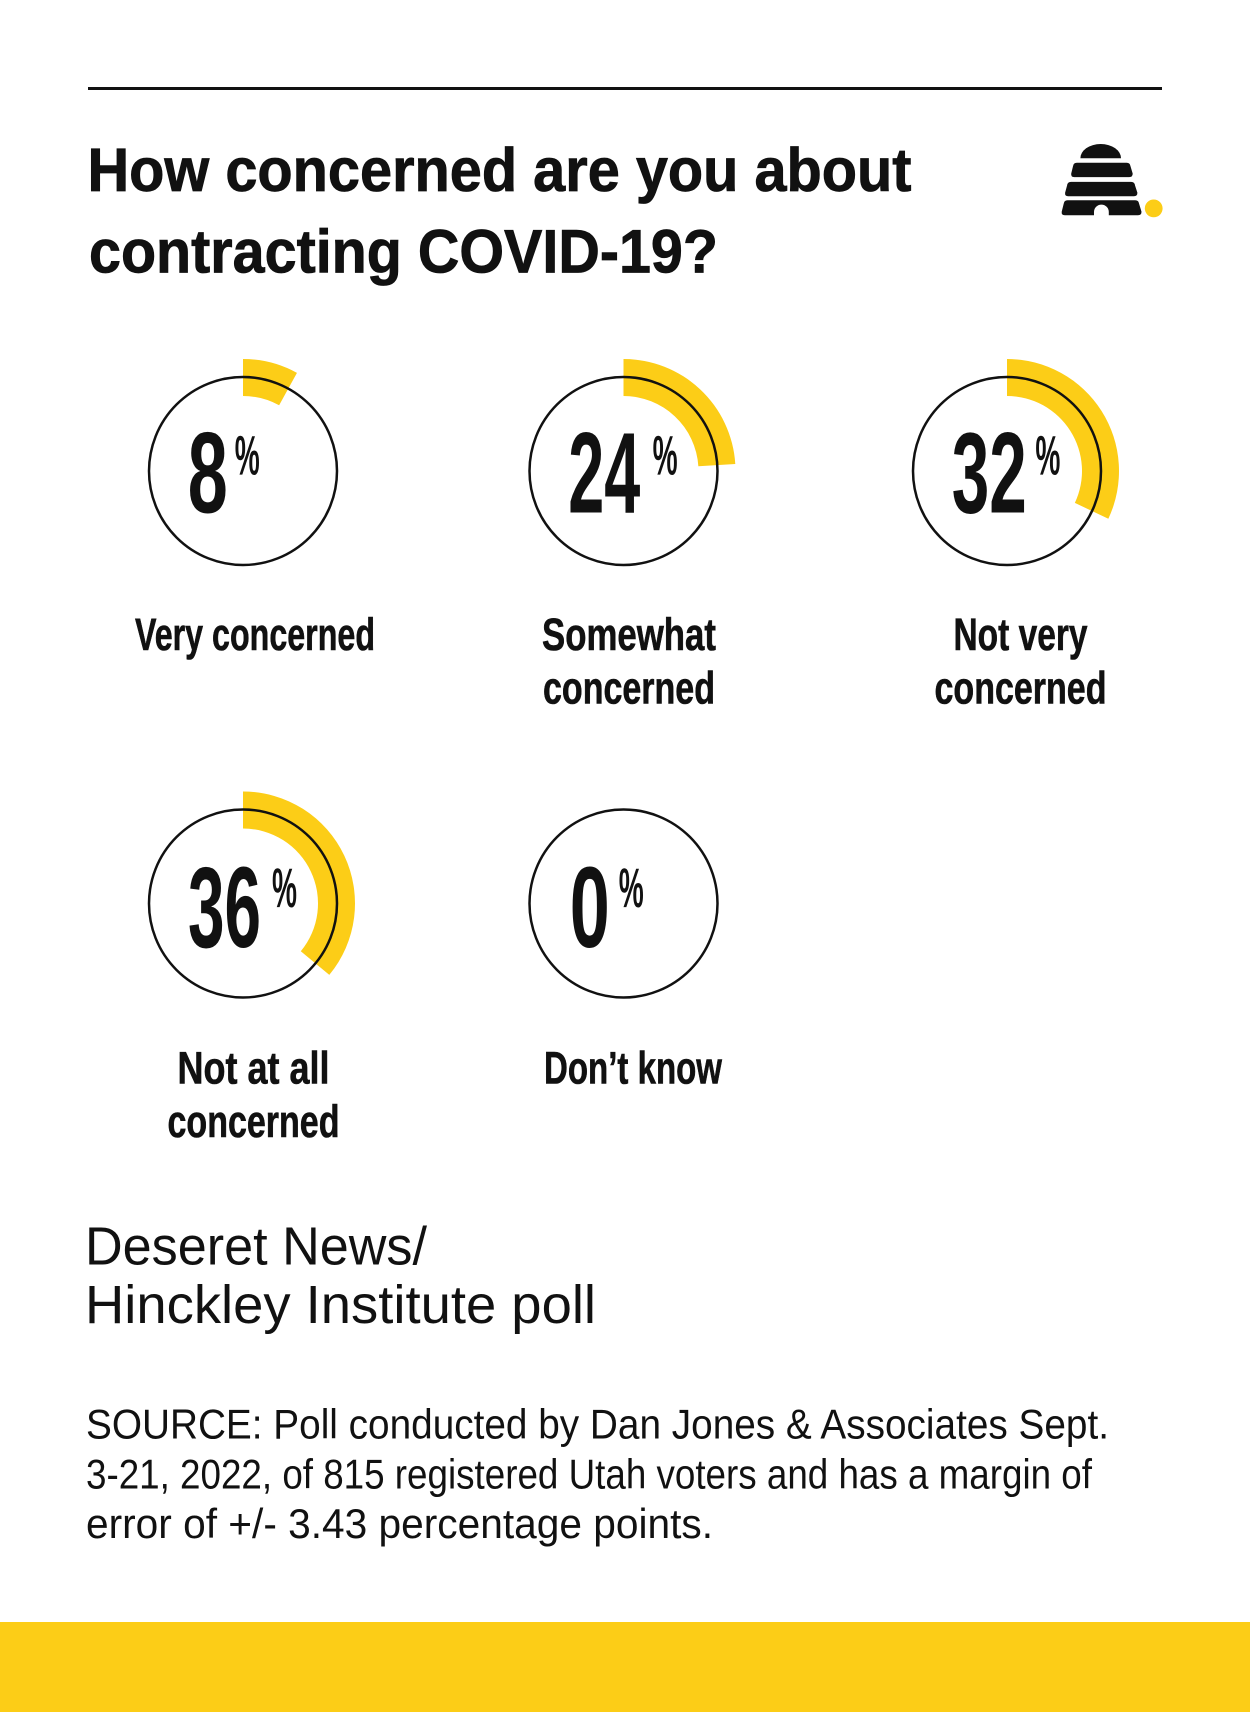 The height and width of the screenshot is (1712, 1250). What do you see at coordinates (500, 170) in the screenshot?
I see `svg-text: How concerned are you about` at bounding box center [500, 170].